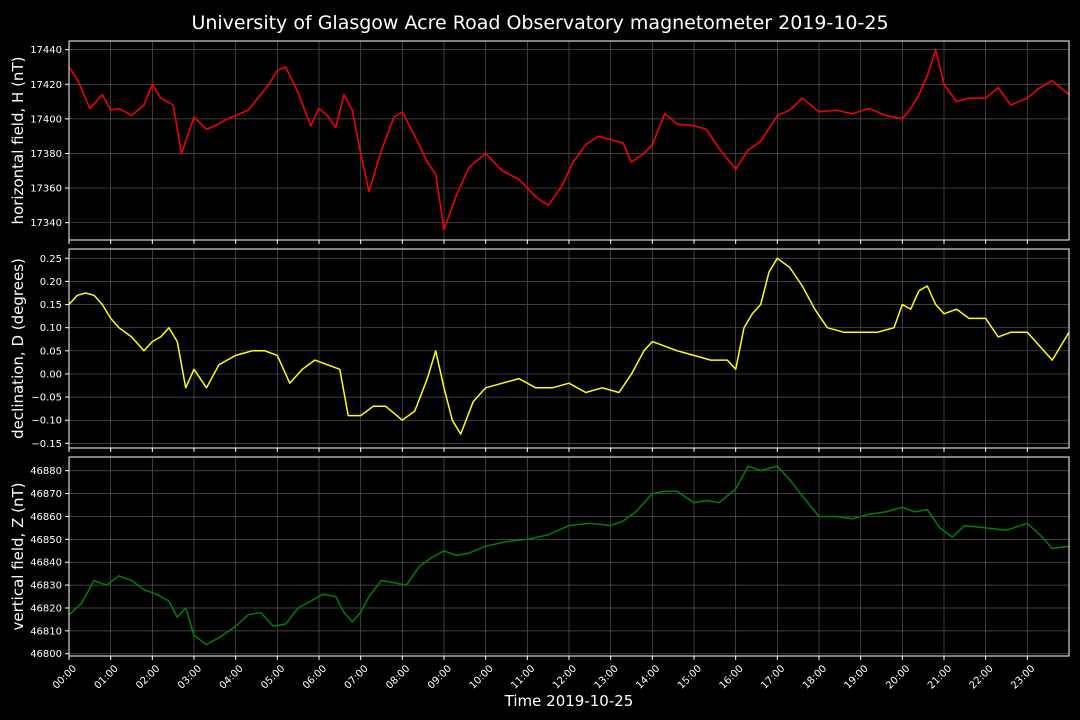  Describe the element at coordinates (51, 282) in the screenshot. I see `y-tick-label: 0.20` at that location.